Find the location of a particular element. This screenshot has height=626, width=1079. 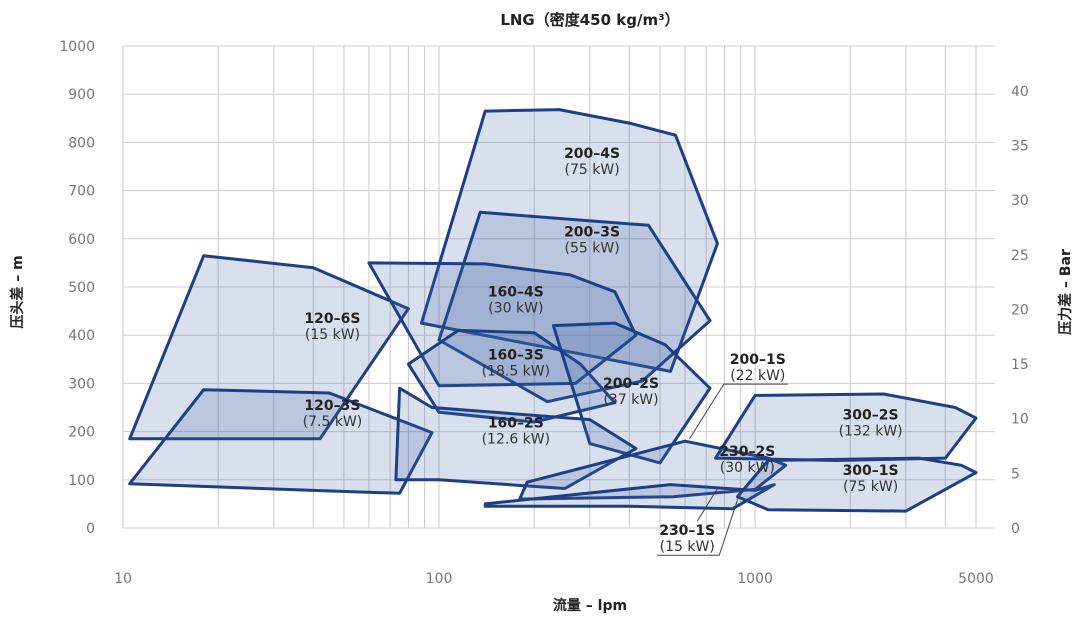

region-120-3s is located at coordinates (281, 441).